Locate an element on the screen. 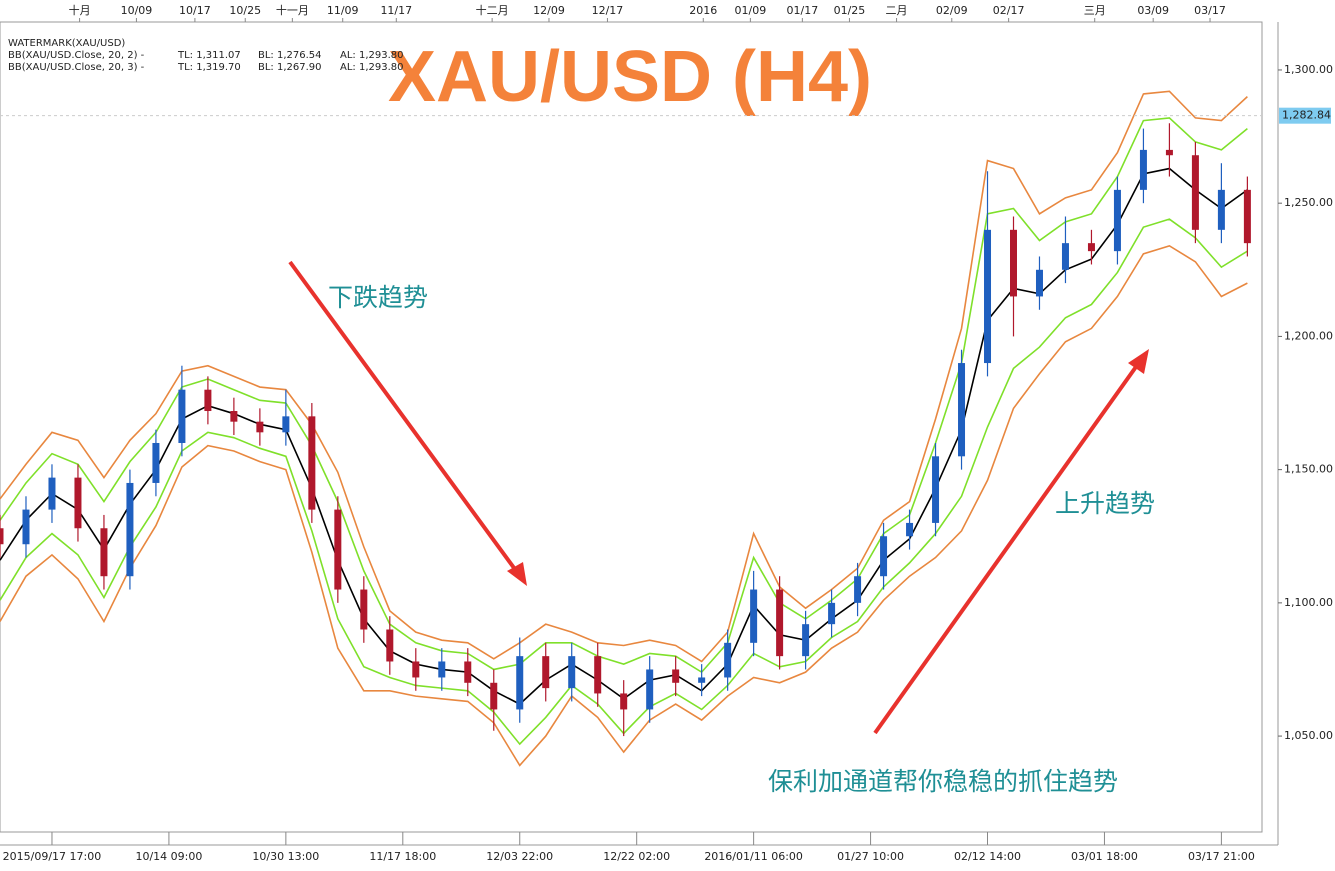 This screenshot has width=1335, height=871. x-tick-top-label: 三月 is located at coordinates (1095, 10).